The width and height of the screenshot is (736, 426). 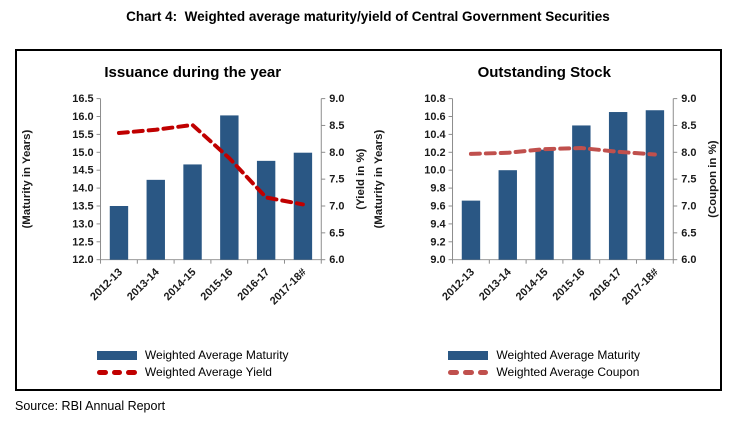 What do you see at coordinates (83, 117) in the screenshot?
I see `svg-text: 16.0` at bounding box center [83, 117].